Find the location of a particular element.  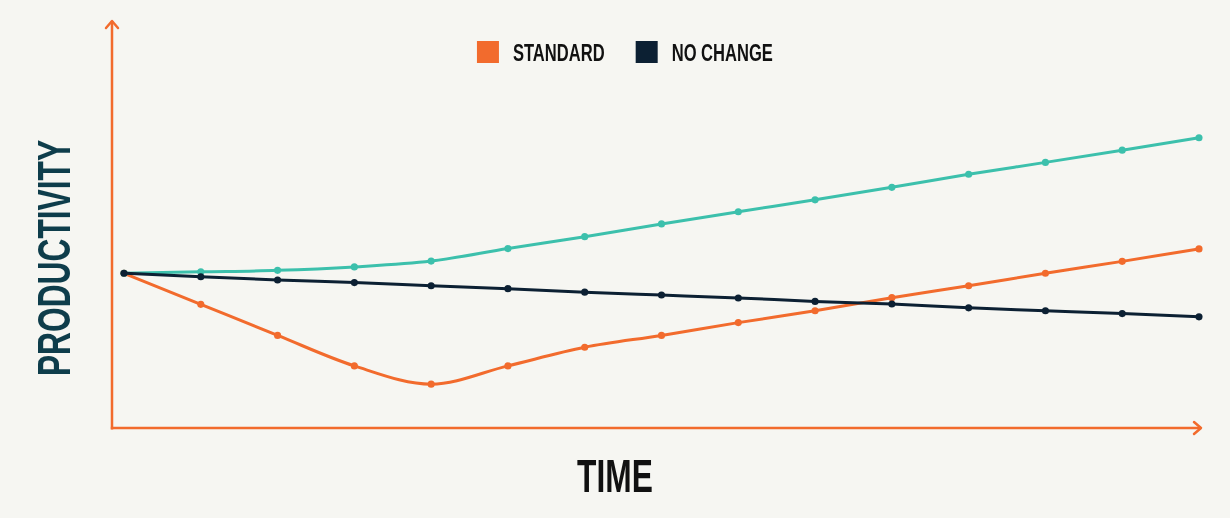

legend-label: STANDARD is located at coordinates (558, 52).